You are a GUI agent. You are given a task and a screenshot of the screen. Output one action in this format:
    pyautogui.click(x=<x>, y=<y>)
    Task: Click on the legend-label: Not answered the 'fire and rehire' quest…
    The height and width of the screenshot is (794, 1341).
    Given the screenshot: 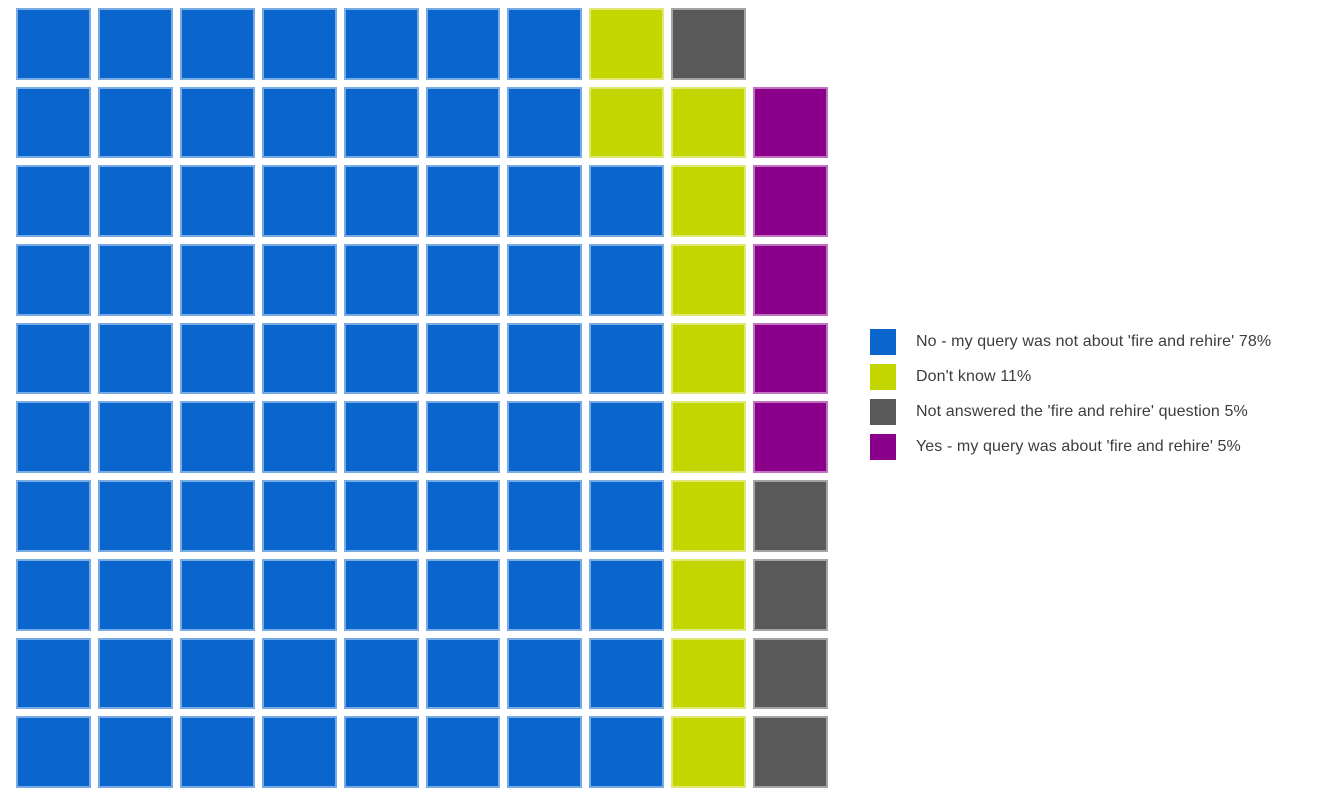 What is the action you would take?
    pyautogui.click(x=1082, y=411)
    